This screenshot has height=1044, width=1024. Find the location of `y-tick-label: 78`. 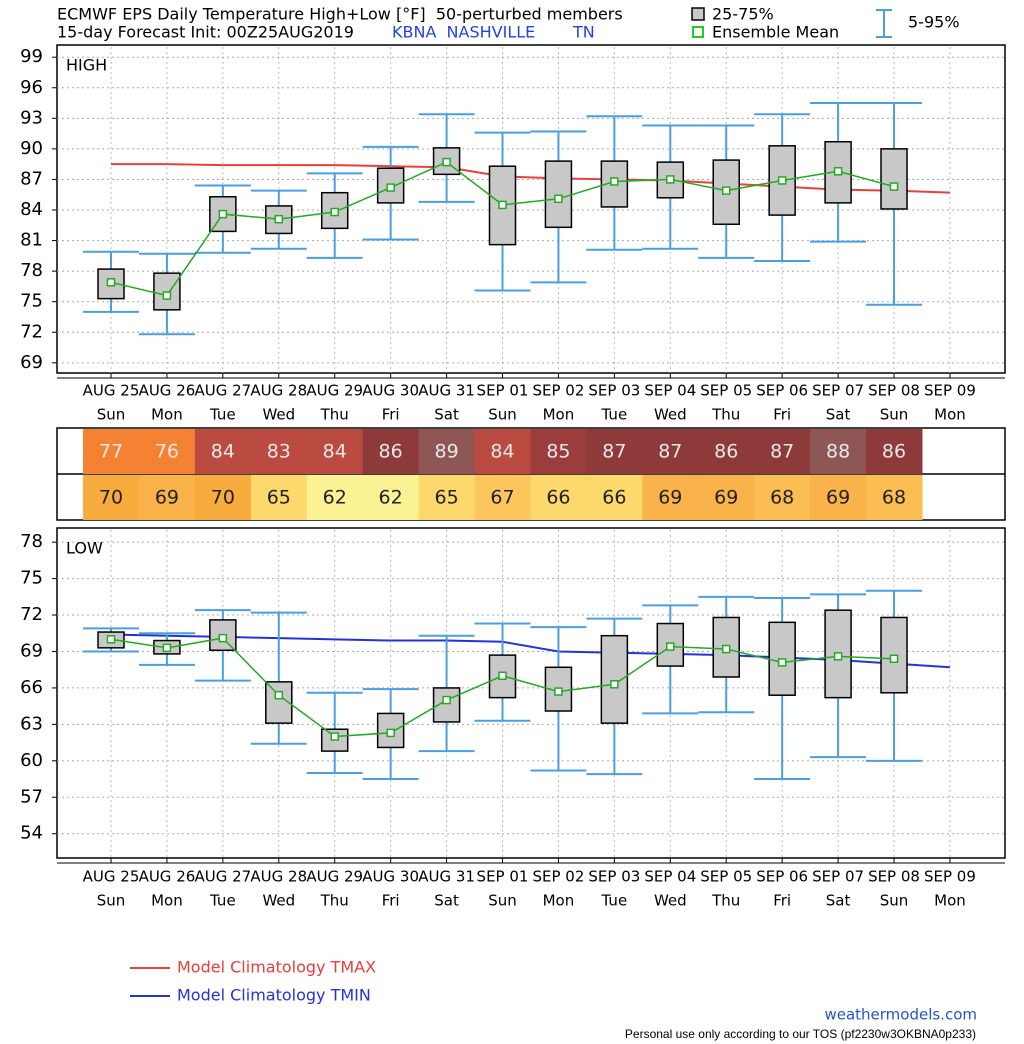

y-tick-label: 78 is located at coordinates (31, 270).